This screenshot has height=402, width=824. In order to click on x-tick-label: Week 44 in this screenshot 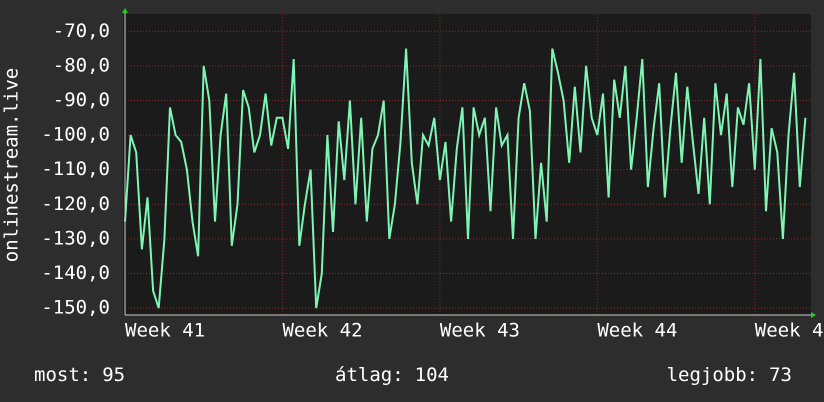, I will do `click(637, 331)`.